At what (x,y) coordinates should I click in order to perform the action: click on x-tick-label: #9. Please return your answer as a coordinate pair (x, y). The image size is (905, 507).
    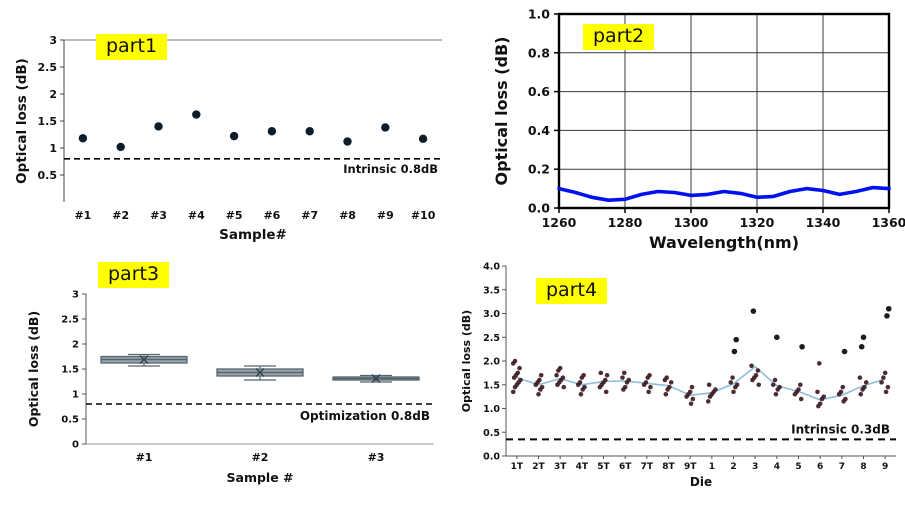
    Looking at the image, I should click on (385, 215).